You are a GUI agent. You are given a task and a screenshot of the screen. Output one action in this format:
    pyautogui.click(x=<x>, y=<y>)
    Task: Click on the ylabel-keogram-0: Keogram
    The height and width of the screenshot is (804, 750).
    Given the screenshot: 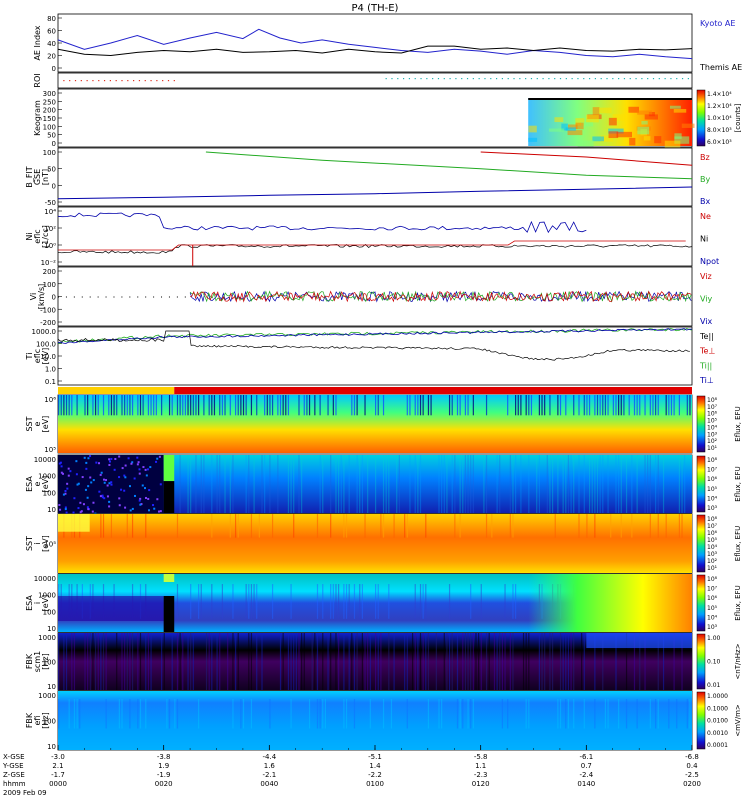 What is the action you would take?
    pyautogui.click(x=37, y=118)
    